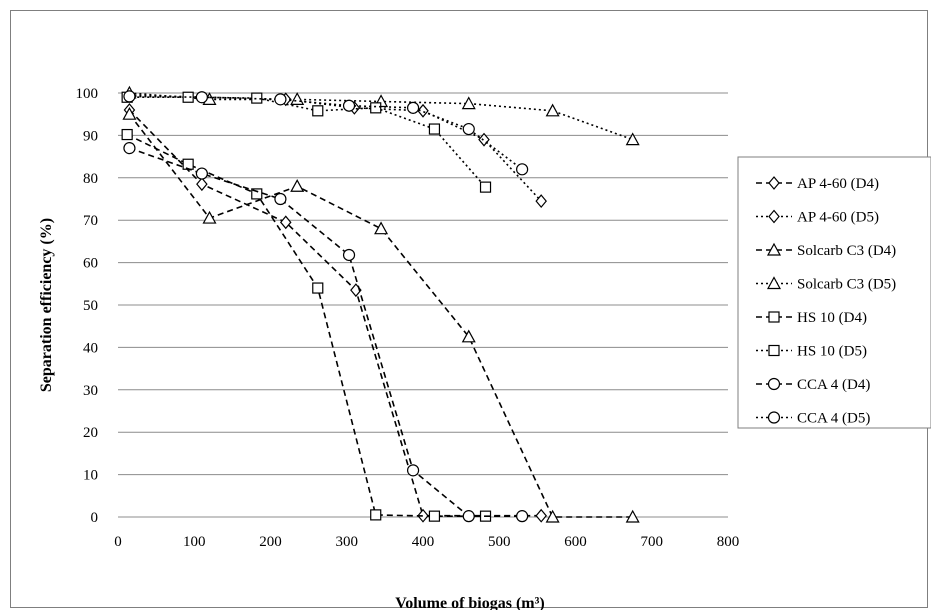 This screenshot has width=931, height=610. I want to click on legend-entry: Solcarb C3 (D5), so click(826, 284).